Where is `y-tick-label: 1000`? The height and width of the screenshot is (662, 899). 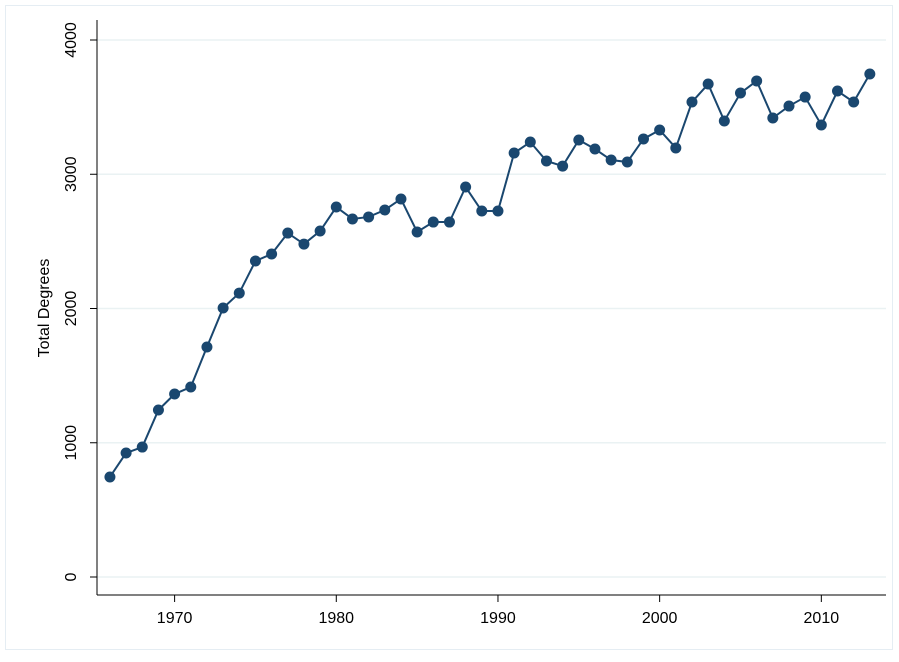 y-tick-label: 1000 is located at coordinates (71, 443).